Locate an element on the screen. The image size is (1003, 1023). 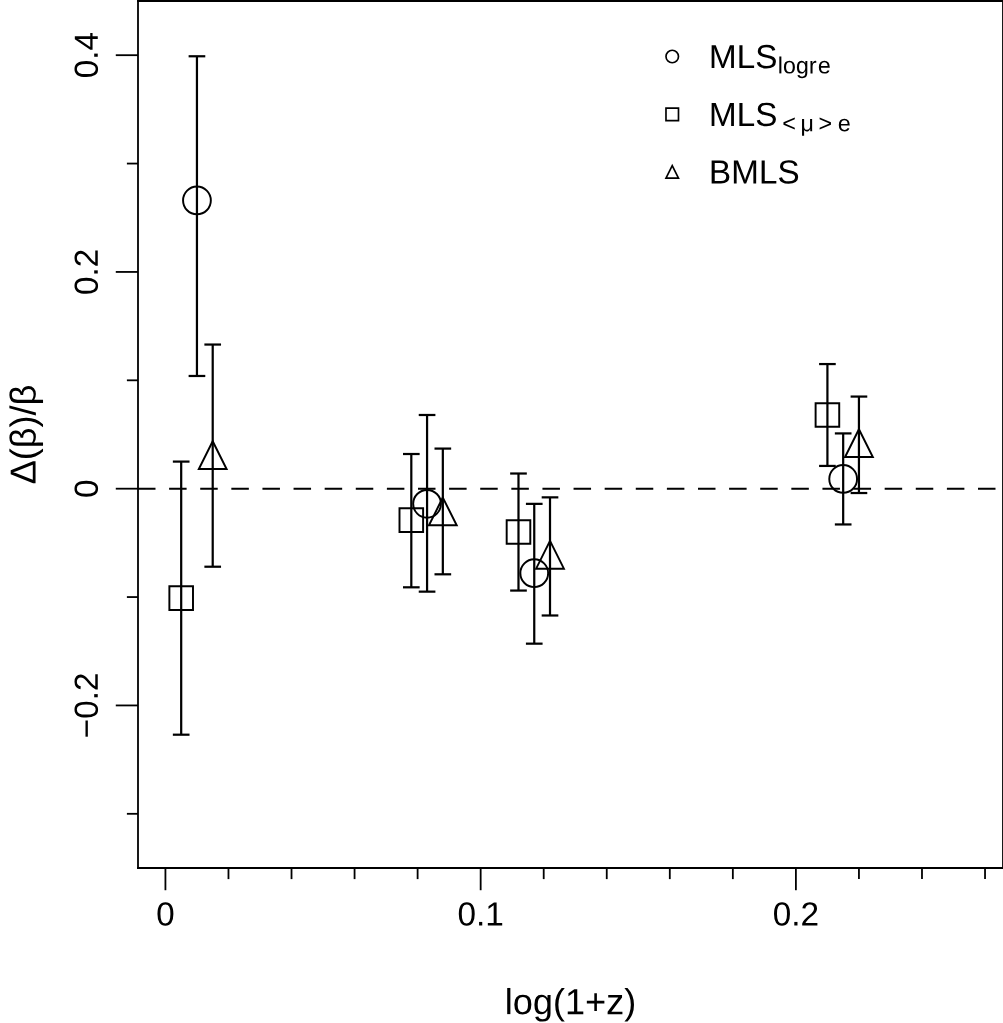
legend-label: MLS$_{<μ>e}$ is located at coordinates (780, 119).